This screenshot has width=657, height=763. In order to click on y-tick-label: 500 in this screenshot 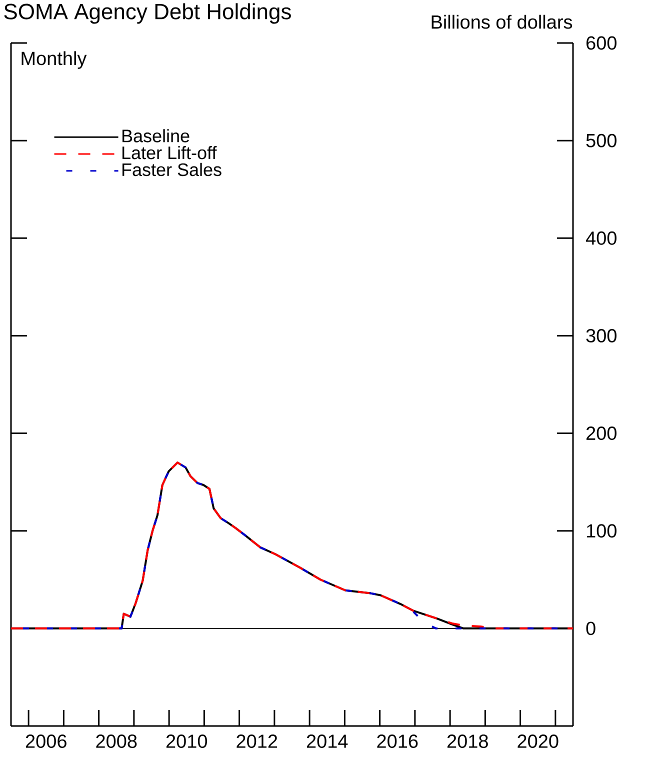, I will do `click(601, 141)`.